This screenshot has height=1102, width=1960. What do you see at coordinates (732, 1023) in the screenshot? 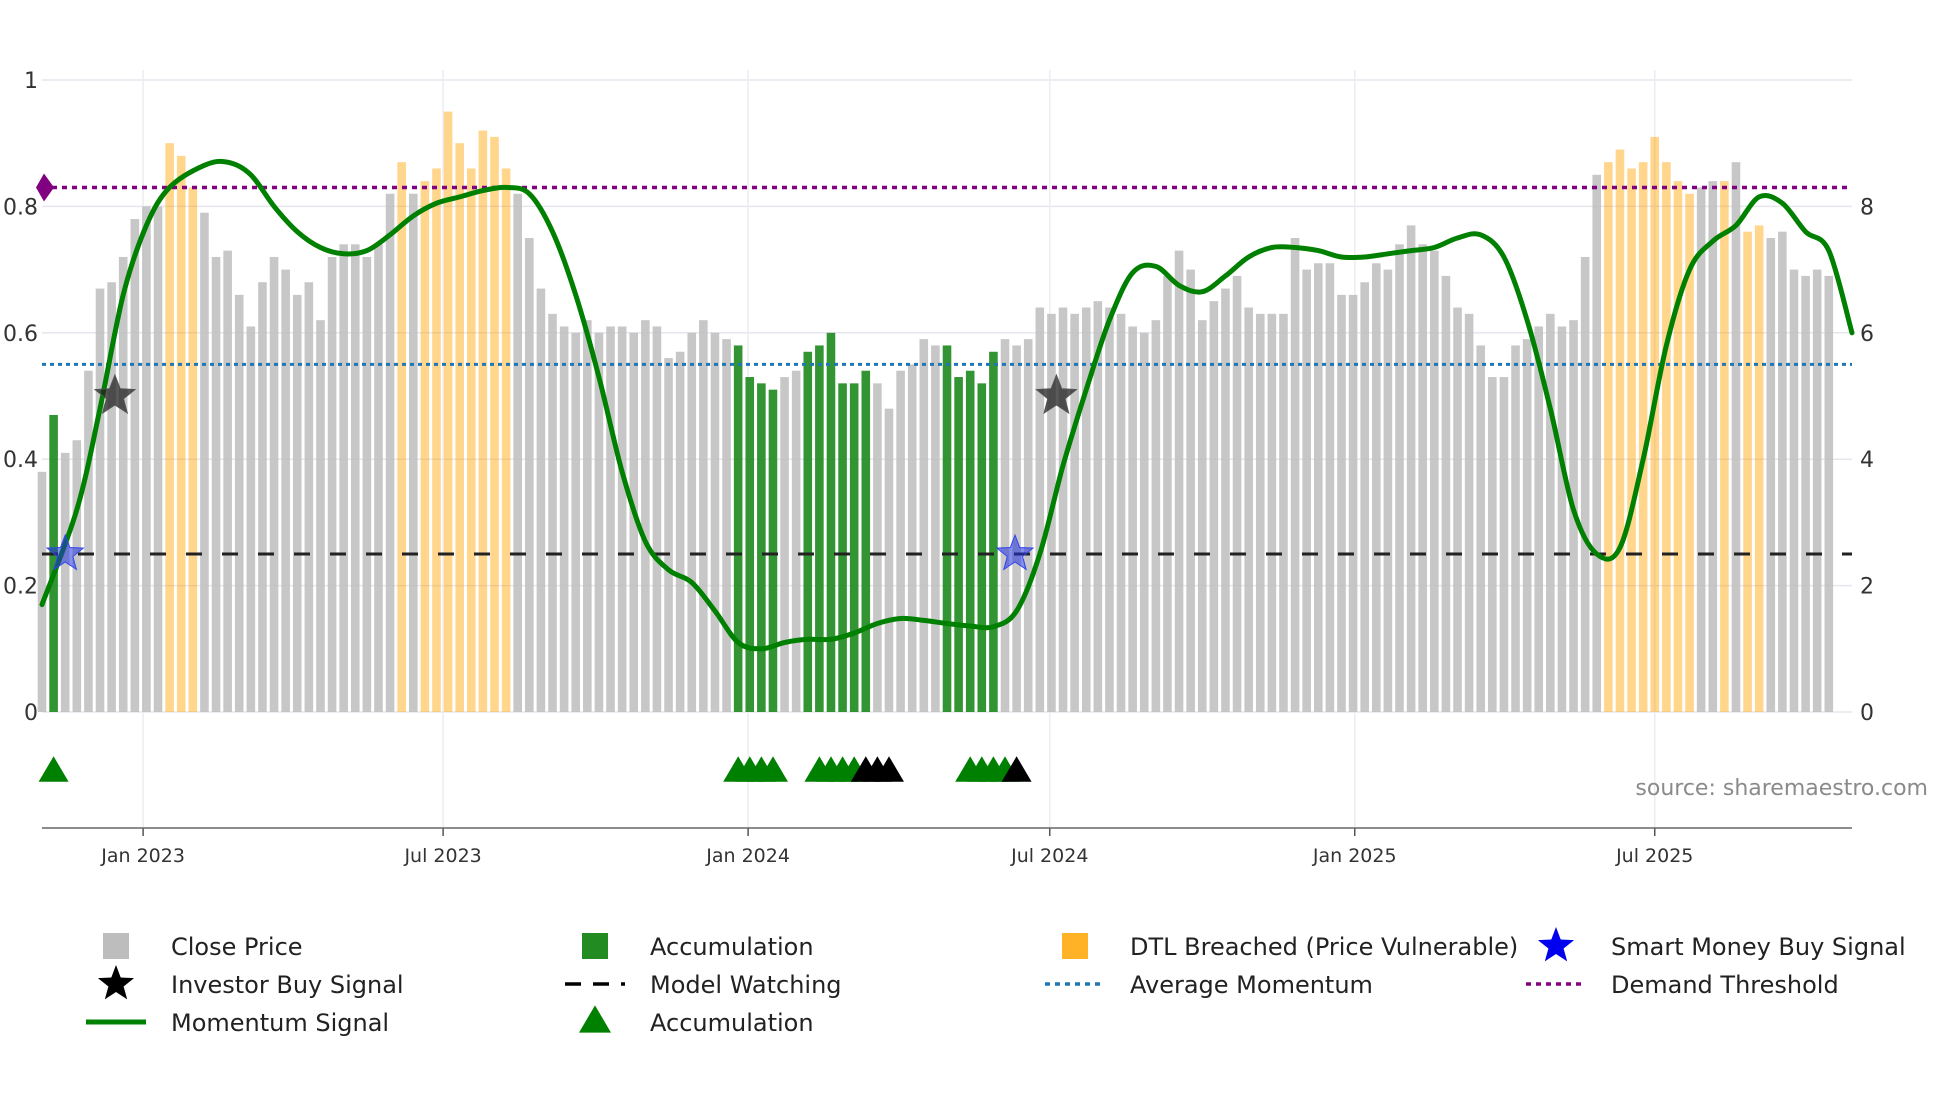
I see `legend-label: Accumulation` at bounding box center [732, 1023].